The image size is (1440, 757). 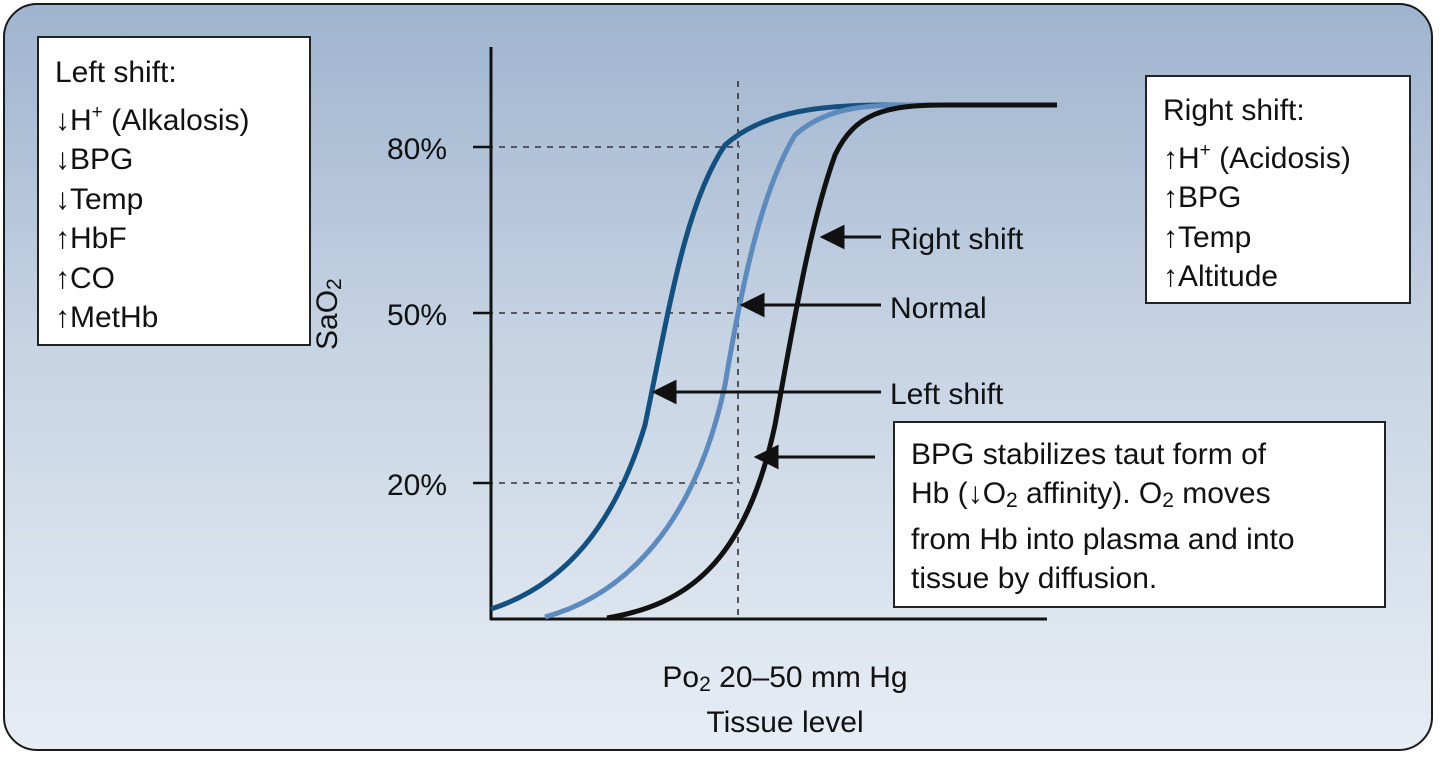 What do you see at coordinates (85, 278) in the screenshot?
I see `left-item-co: ↑CO` at bounding box center [85, 278].